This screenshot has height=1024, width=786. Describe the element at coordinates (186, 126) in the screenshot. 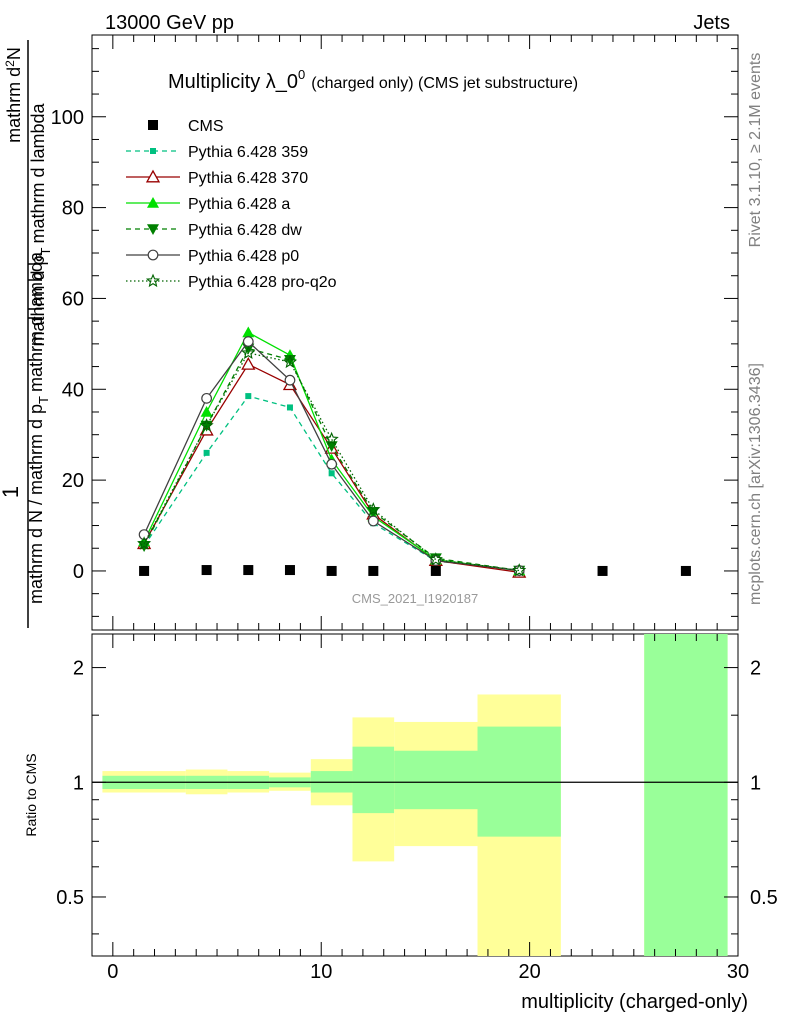

I see `legend-entry: CMS` at that location.